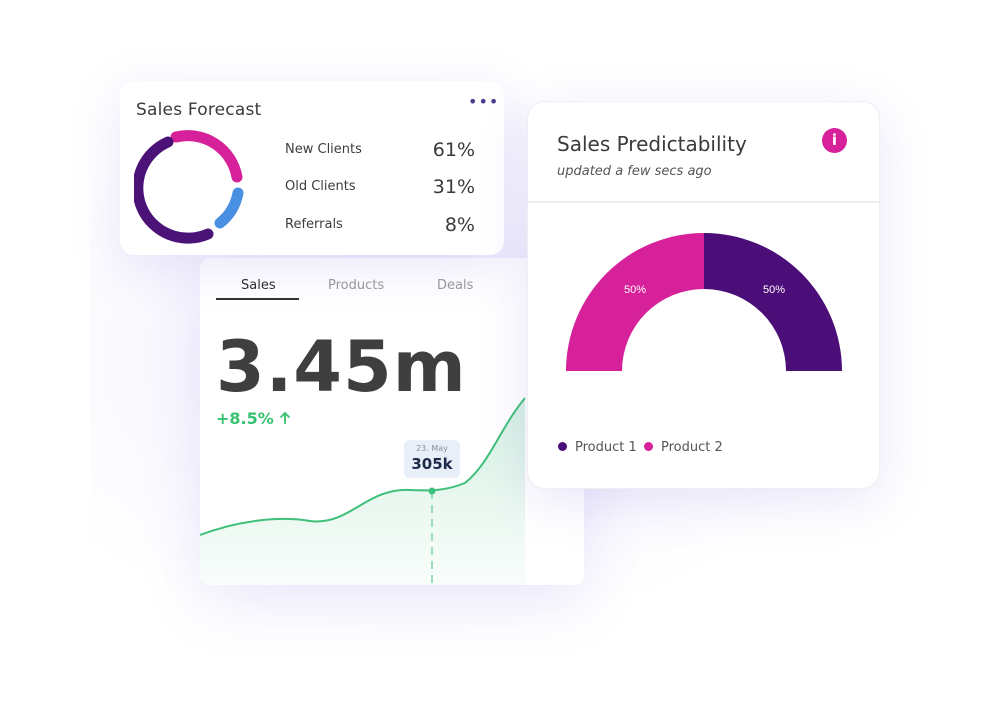 This screenshot has width=981, height=725. What do you see at coordinates (320, 186) in the screenshot?
I see `forecast-label: Old Clients` at bounding box center [320, 186].